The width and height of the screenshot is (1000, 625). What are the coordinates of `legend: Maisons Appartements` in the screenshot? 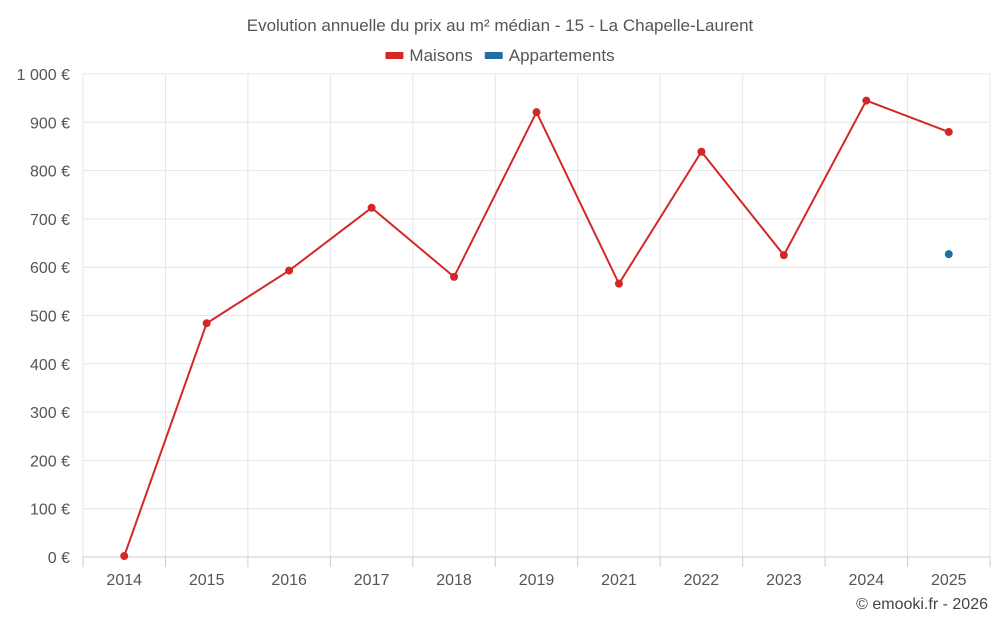 It's located at (500, 55).